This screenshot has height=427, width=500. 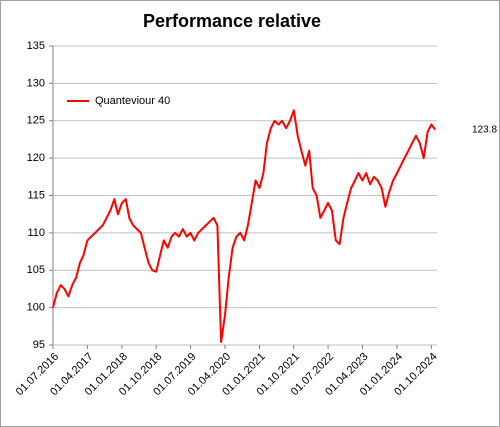 I want to click on y-tick-label: 100, so click(x=36, y=308).